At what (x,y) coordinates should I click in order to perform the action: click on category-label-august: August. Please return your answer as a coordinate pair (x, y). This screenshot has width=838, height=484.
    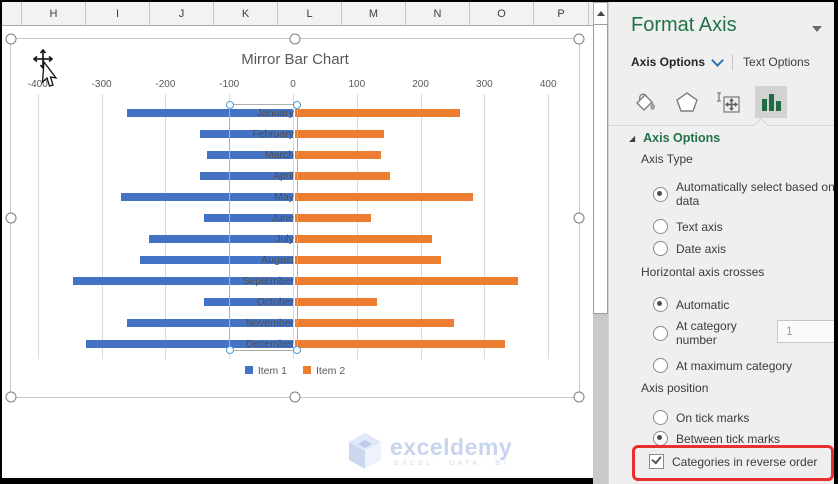
    Looking at the image, I should click on (277, 259).